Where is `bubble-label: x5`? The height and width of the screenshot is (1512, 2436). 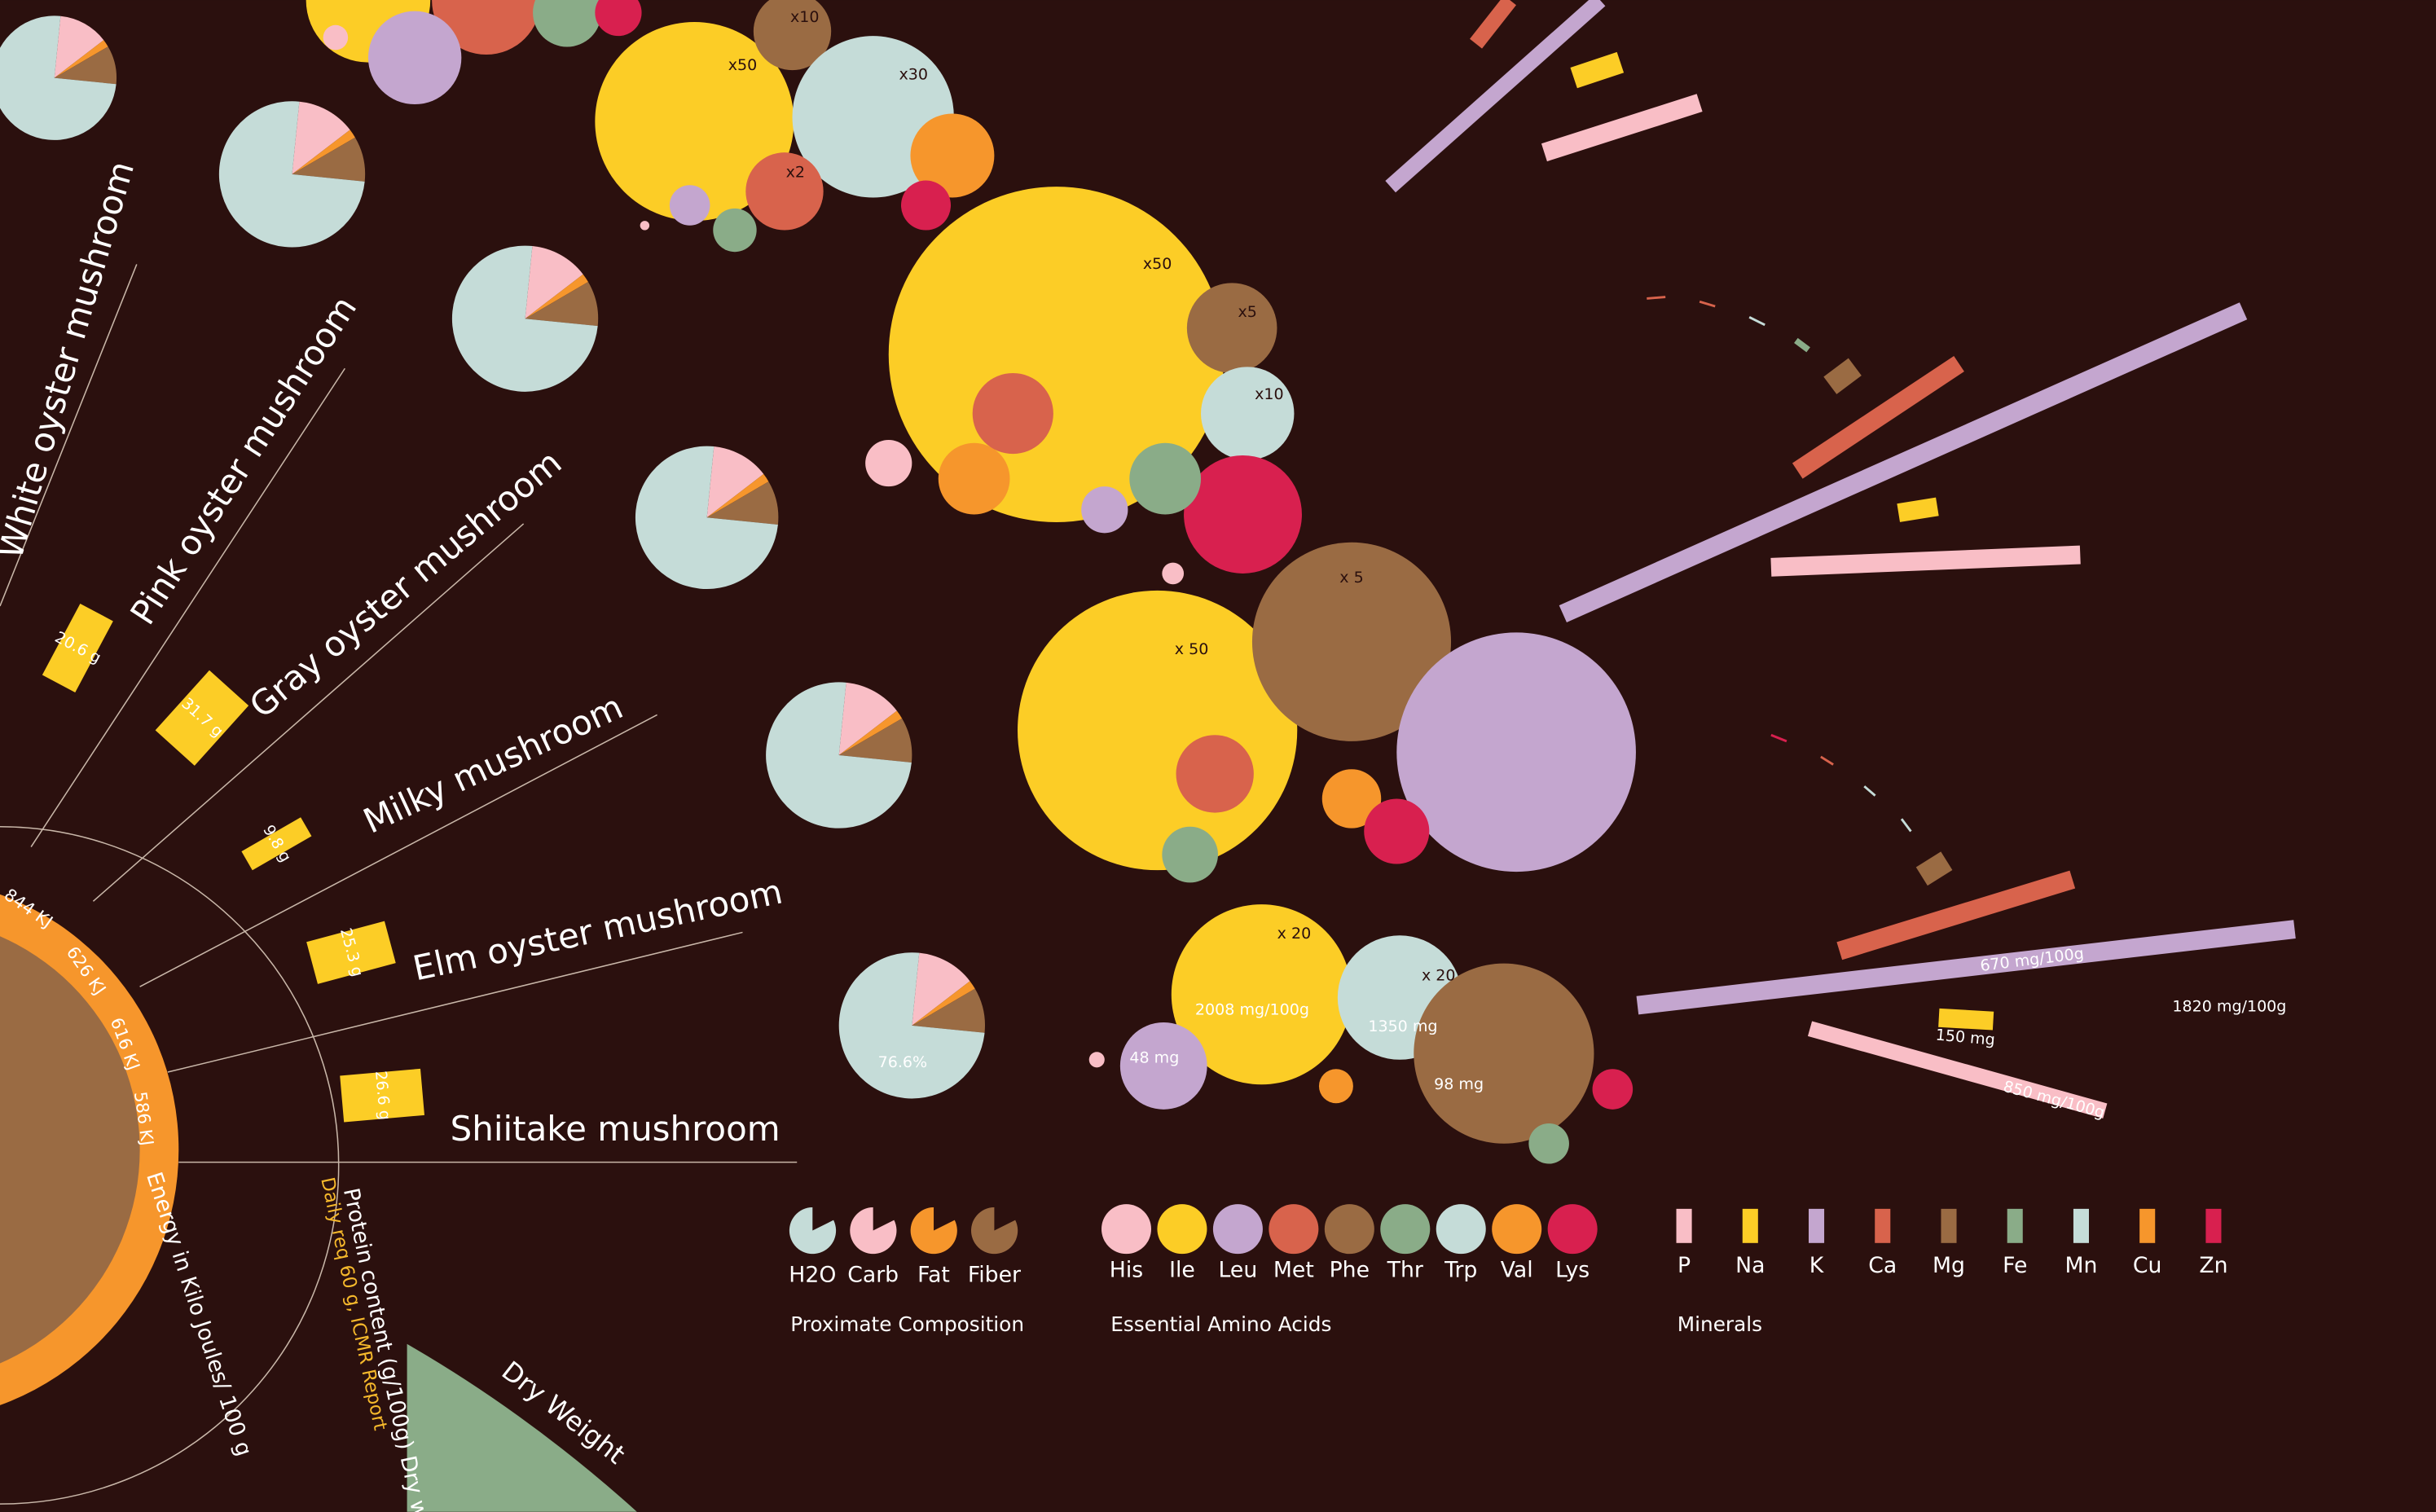 bubble-label: x5 is located at coordinates (1248, 312).